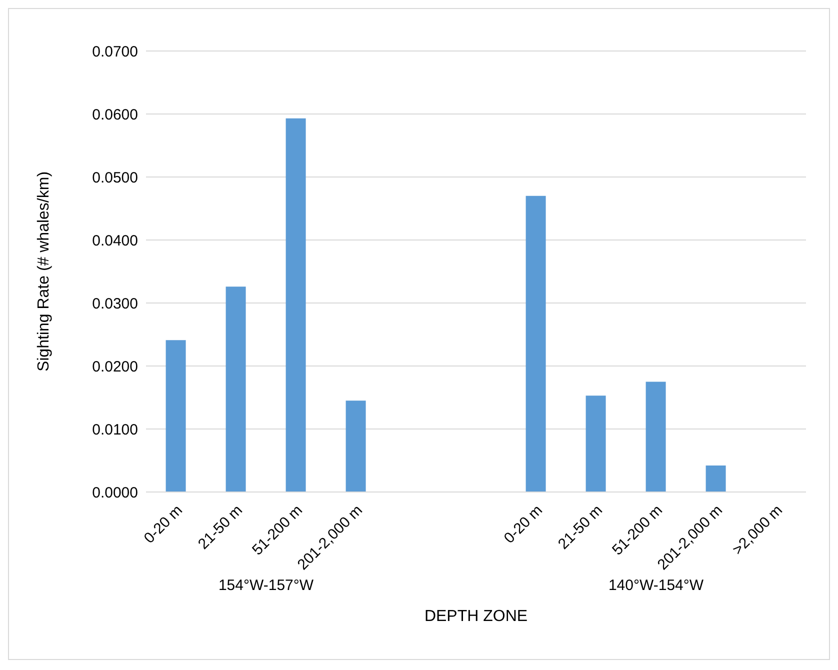 This screenshot has height=670, width=838. Describe the element at coordinates (115, 303) in the screenshot. I see `y-tick-label: 0.0300` at that location.